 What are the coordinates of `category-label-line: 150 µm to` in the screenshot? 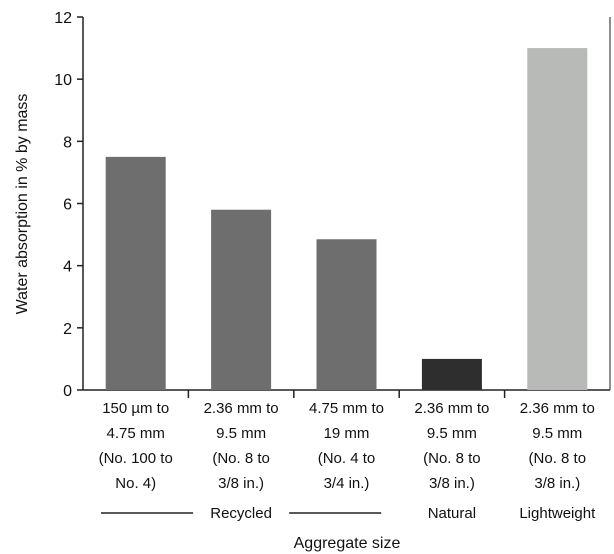 It's located at (135, 408).